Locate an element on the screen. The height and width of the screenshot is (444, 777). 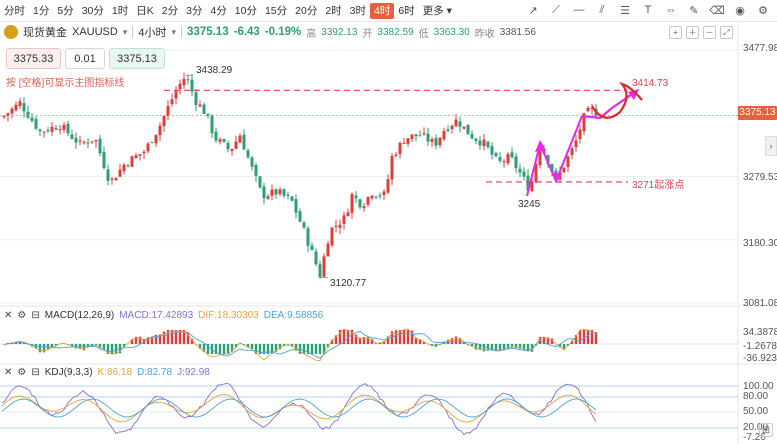
expand-icon: ⊞ is located at coordinates (766, 430).